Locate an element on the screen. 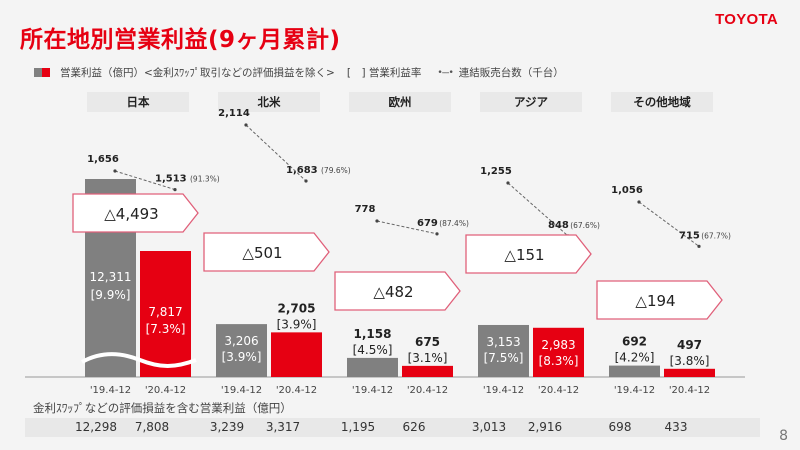 The width and height of the screenshot is (800, 450). footer-value: 698 is located at coordinates (620, 427).